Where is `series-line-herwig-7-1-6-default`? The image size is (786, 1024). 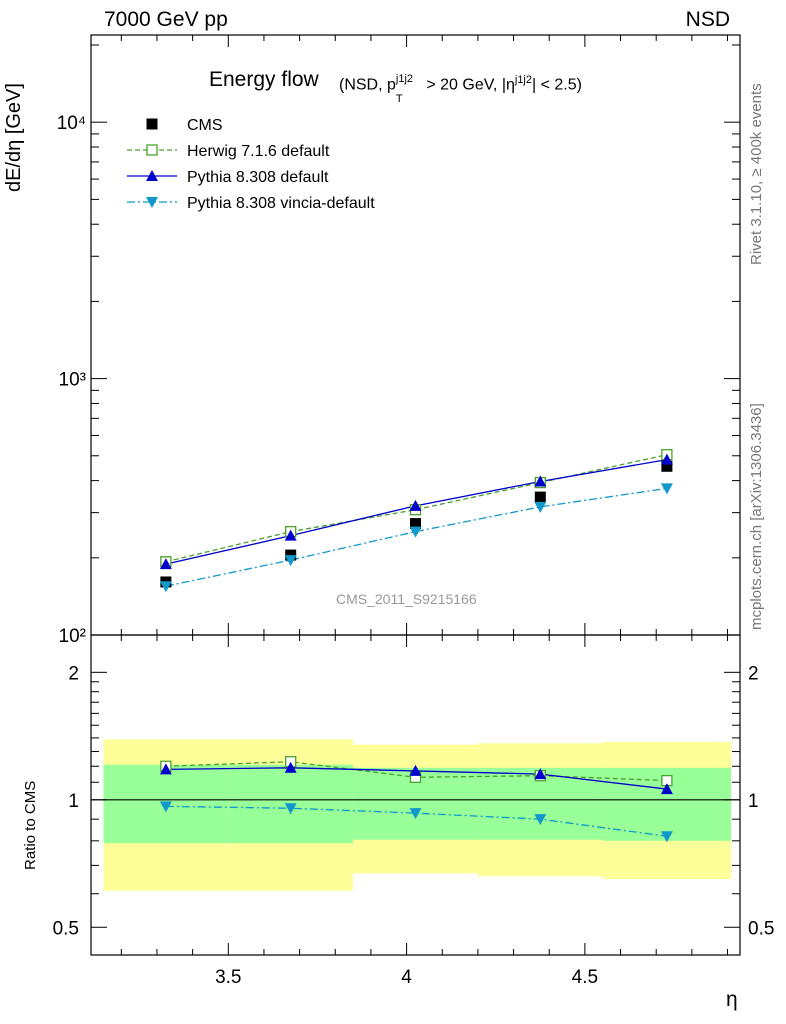
series-line-herwig-7-1-6-default is located at coordinates (416, 508).